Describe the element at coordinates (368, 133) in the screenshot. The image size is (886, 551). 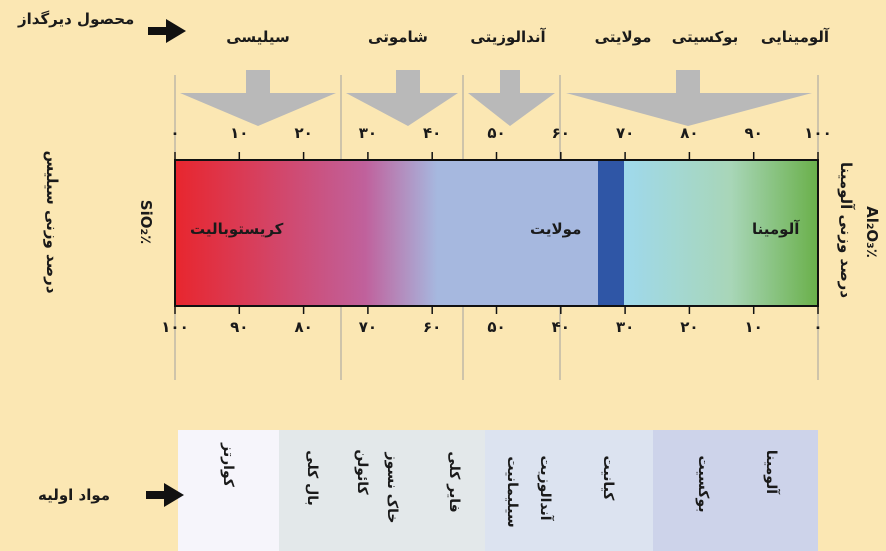
I see `top-tick-label: ۳۰` at that location.